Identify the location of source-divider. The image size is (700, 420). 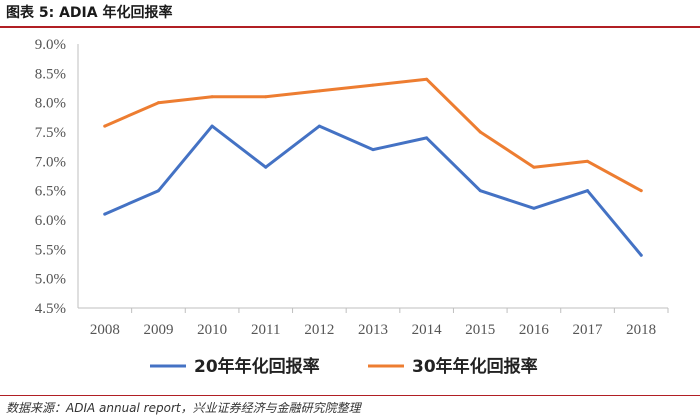
(350, 395).